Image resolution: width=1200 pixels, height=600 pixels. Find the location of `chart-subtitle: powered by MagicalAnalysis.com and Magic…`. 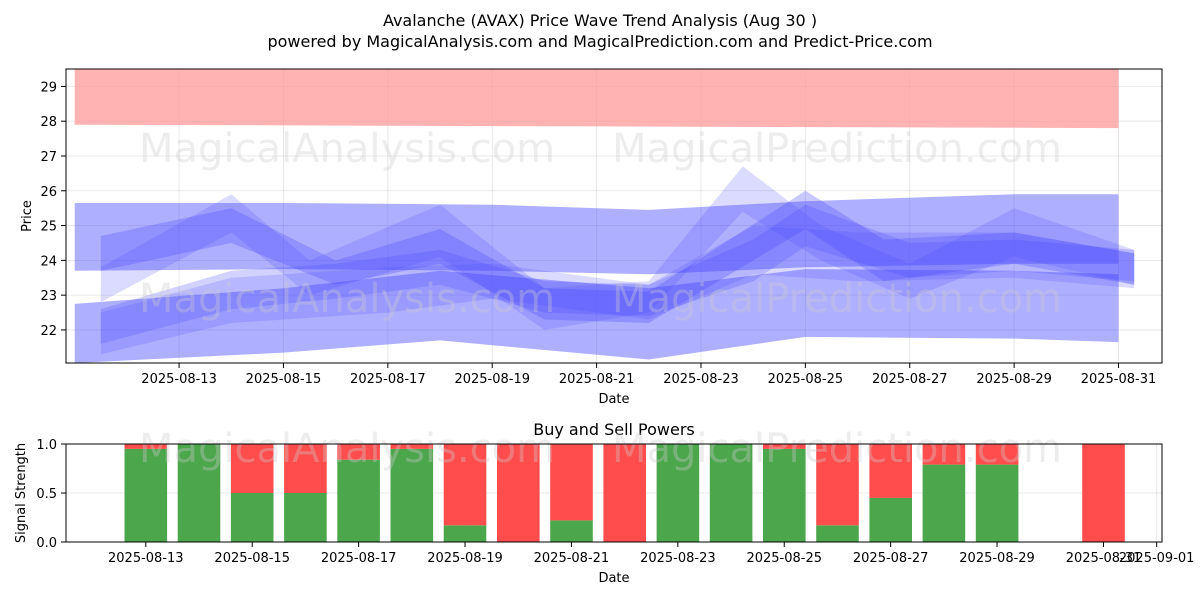

chart-subtitle: powered by MagicalAnalysis.com and Magic… is located at coordinates (599, 41).